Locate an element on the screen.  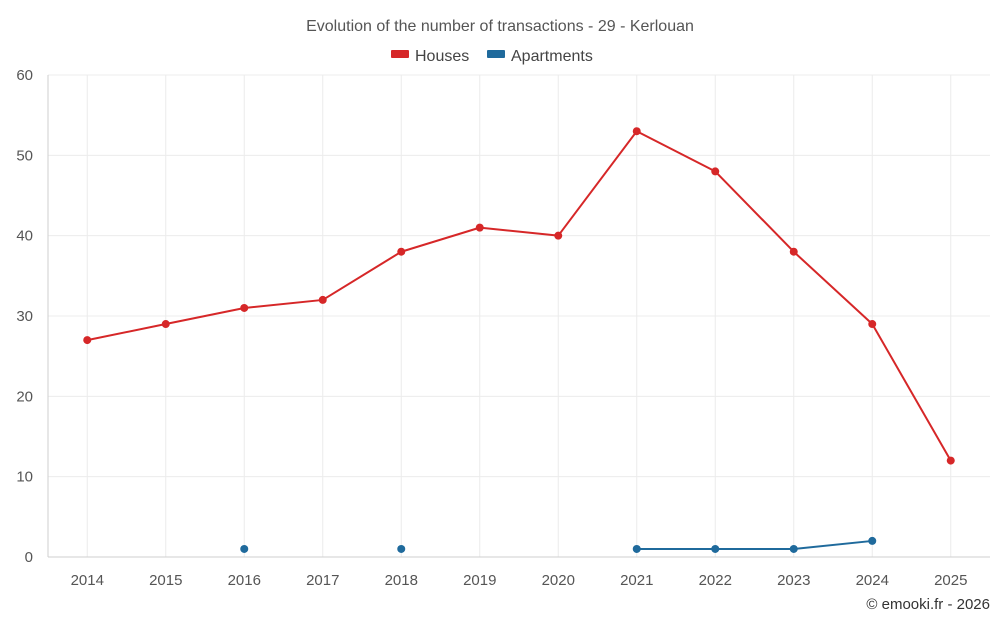
data-point-houses-2020 is located at coordinates (558, 235).